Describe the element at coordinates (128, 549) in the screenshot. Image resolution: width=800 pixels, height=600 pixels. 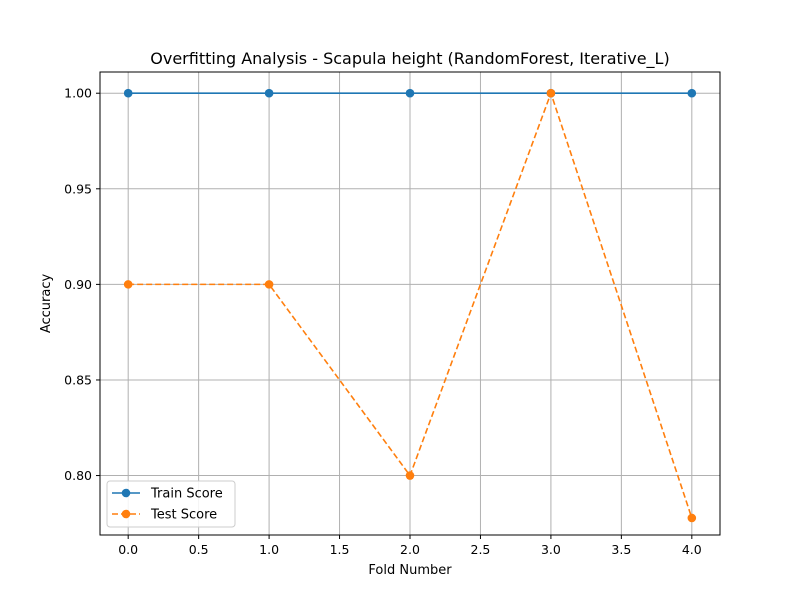
I see `x-tick-label: 0.0` at that location.